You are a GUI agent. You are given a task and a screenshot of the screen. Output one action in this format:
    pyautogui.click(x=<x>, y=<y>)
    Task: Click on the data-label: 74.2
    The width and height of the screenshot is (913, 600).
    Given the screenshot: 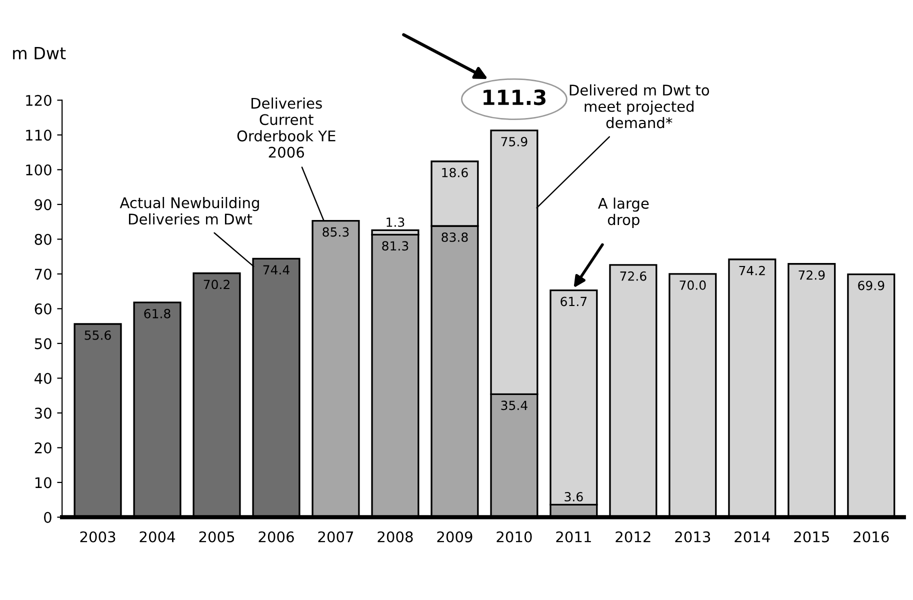 What is the action you would take?
    pyautogui.click(x=752, y=271)
    